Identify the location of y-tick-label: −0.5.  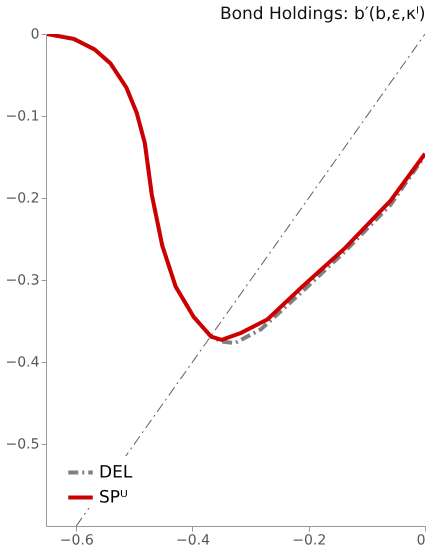
(23, 444).